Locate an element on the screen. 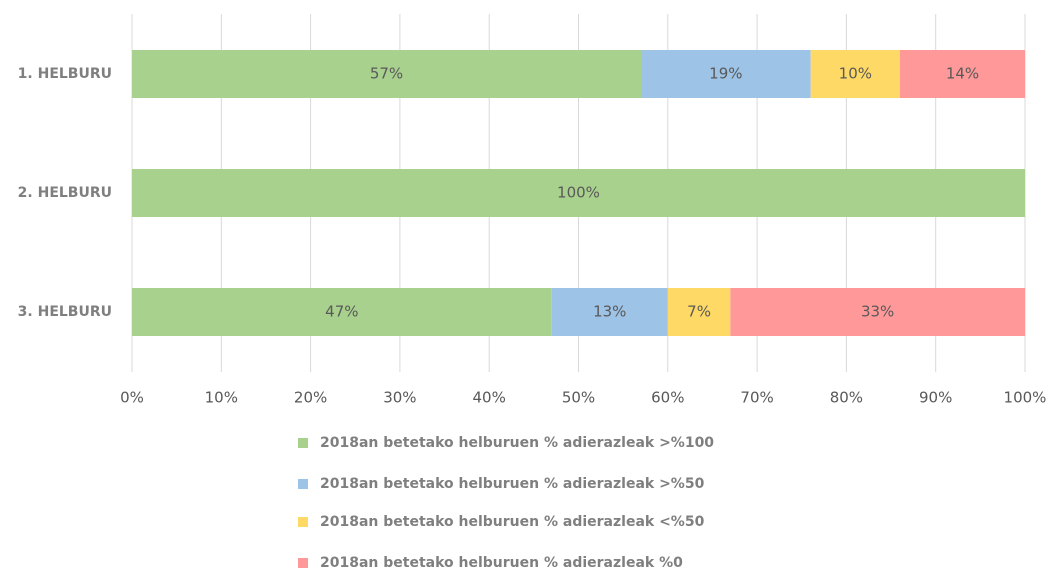 This screenshot has width=1051, height=572. data-label: 14% is located at coordinates (962, 74).